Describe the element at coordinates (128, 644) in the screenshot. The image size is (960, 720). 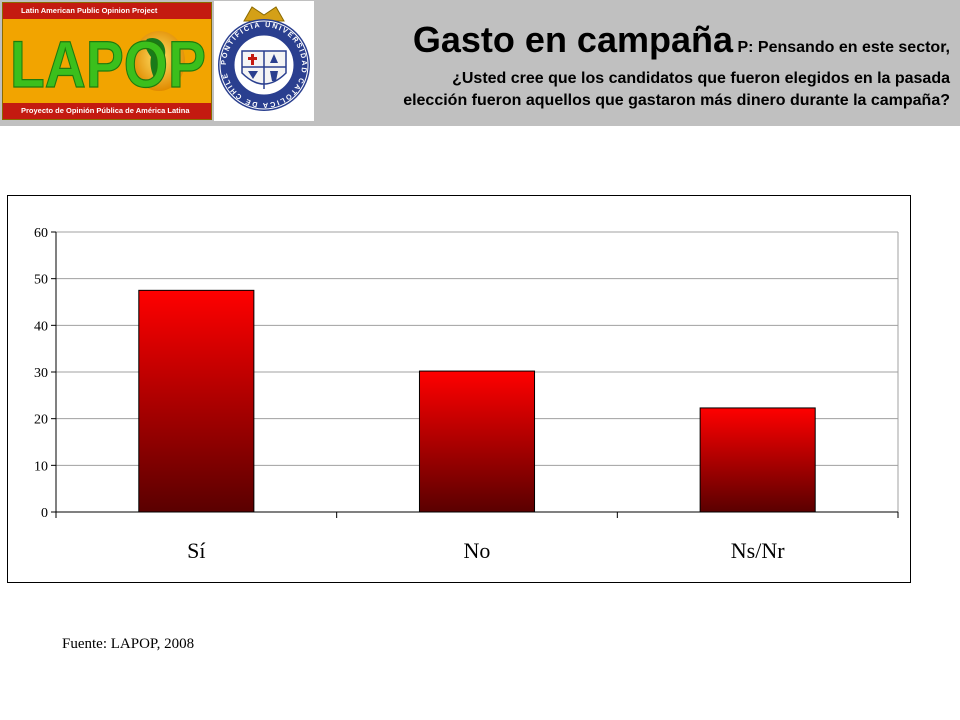
I see `source-note: Fuente: LAPOP, 2008` at that location.